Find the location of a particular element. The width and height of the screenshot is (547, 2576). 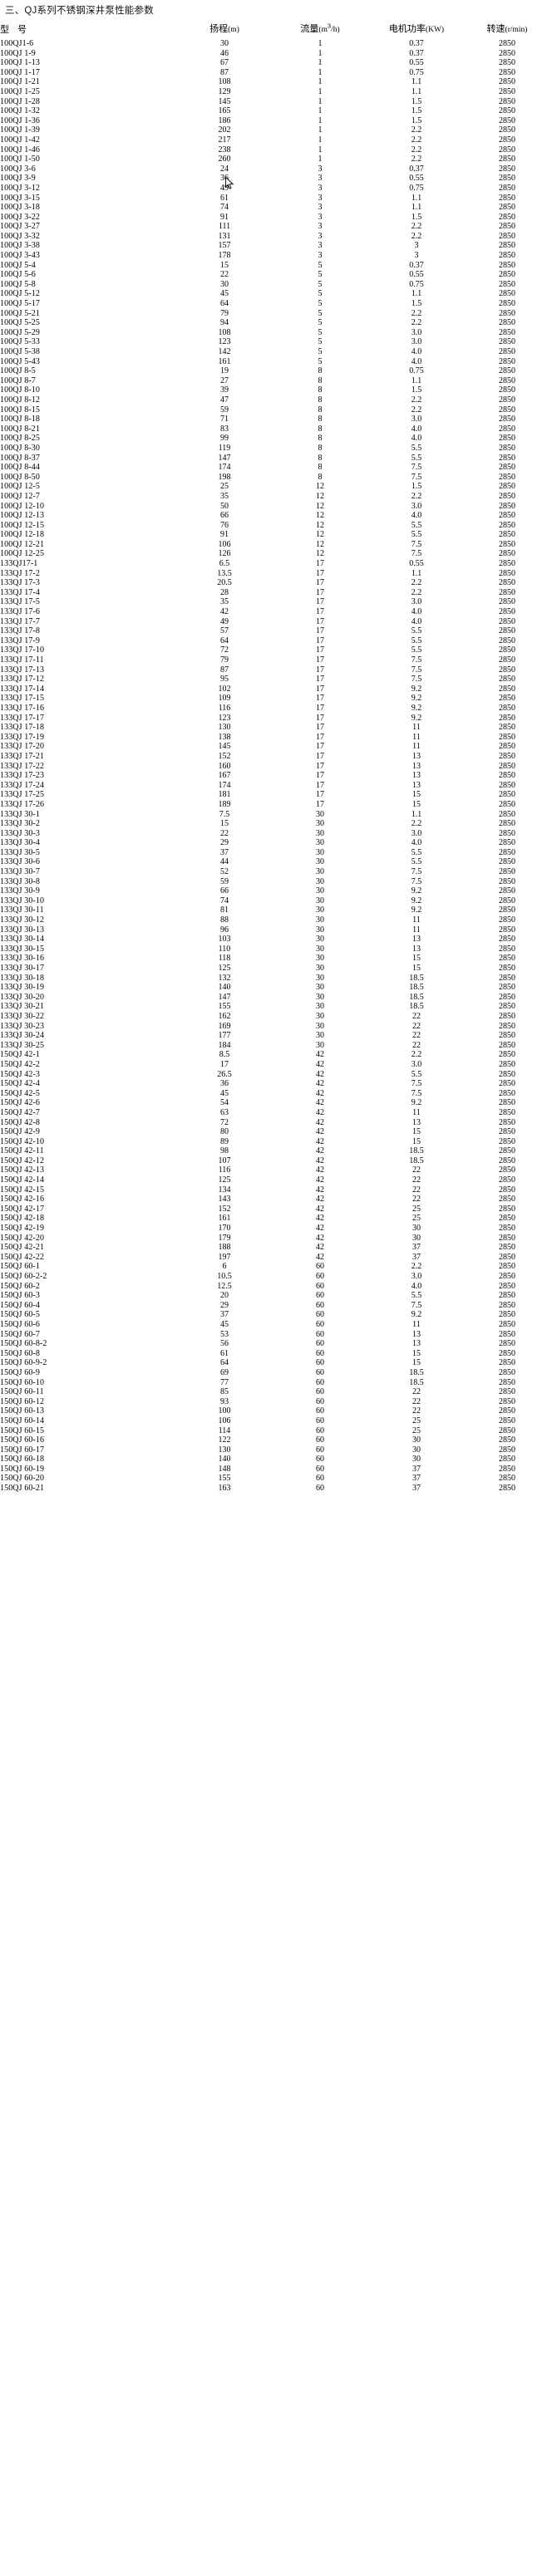

cell-head: 59 is located at coordinates (225, 881).